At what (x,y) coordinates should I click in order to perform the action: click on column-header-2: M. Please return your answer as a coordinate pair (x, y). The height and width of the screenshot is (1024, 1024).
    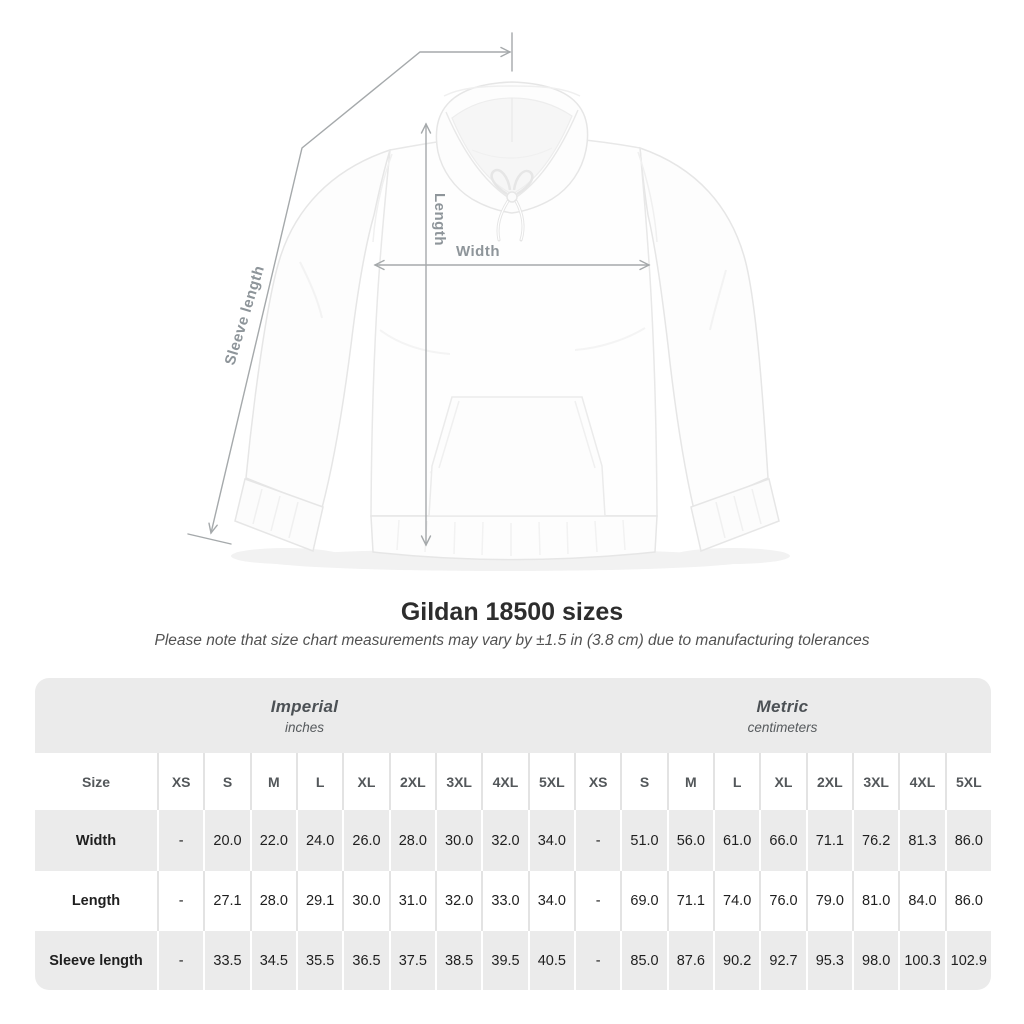
    Looking at the image, I should click on (272, 781).